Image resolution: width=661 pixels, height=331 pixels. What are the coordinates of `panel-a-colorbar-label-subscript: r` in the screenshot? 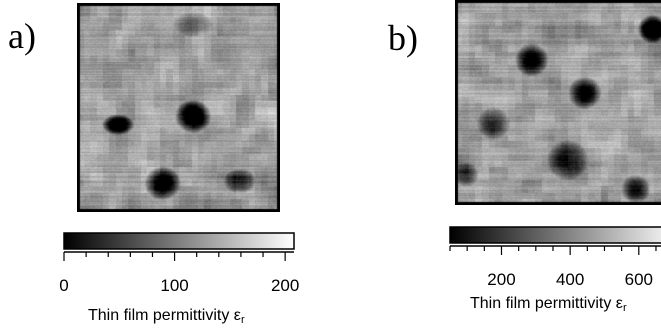 It's located at (242, 320).